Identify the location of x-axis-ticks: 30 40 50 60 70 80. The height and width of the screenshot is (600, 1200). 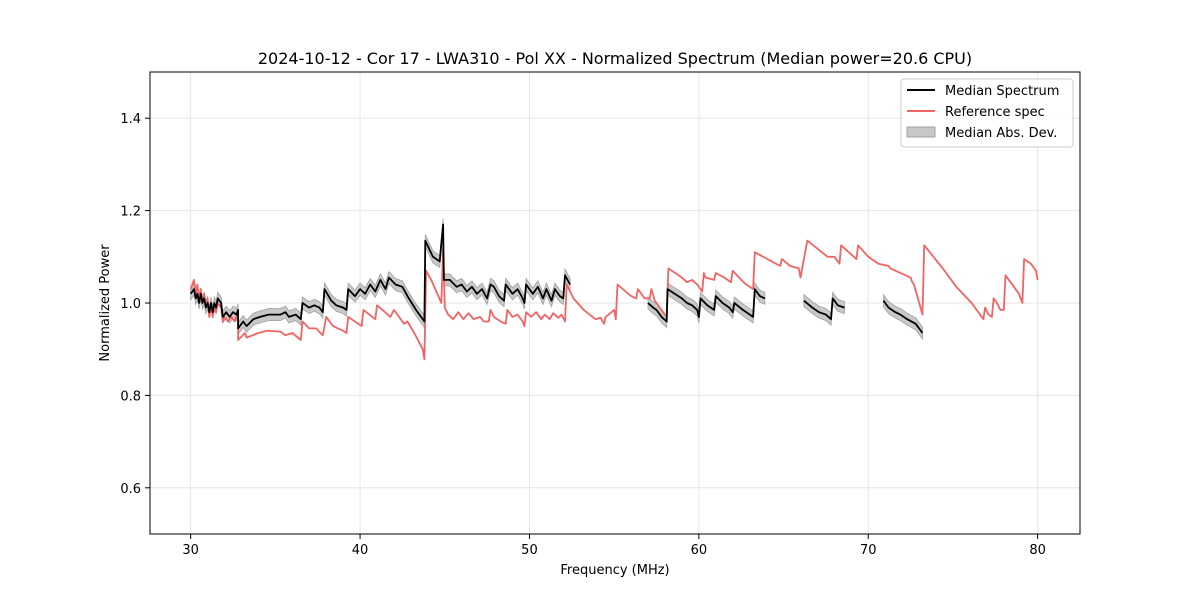
(614, 546).